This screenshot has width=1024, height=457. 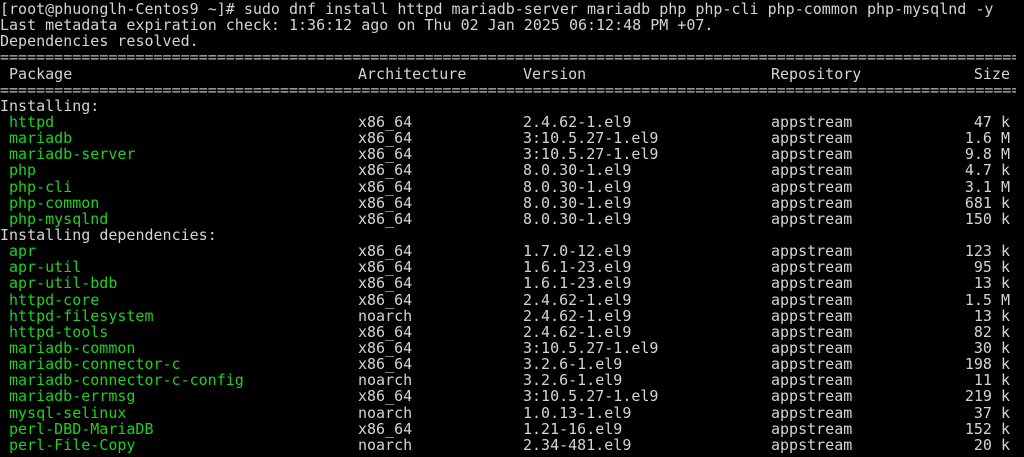 I want to click on cell-size: 198 k, so click(x=987, y=364).